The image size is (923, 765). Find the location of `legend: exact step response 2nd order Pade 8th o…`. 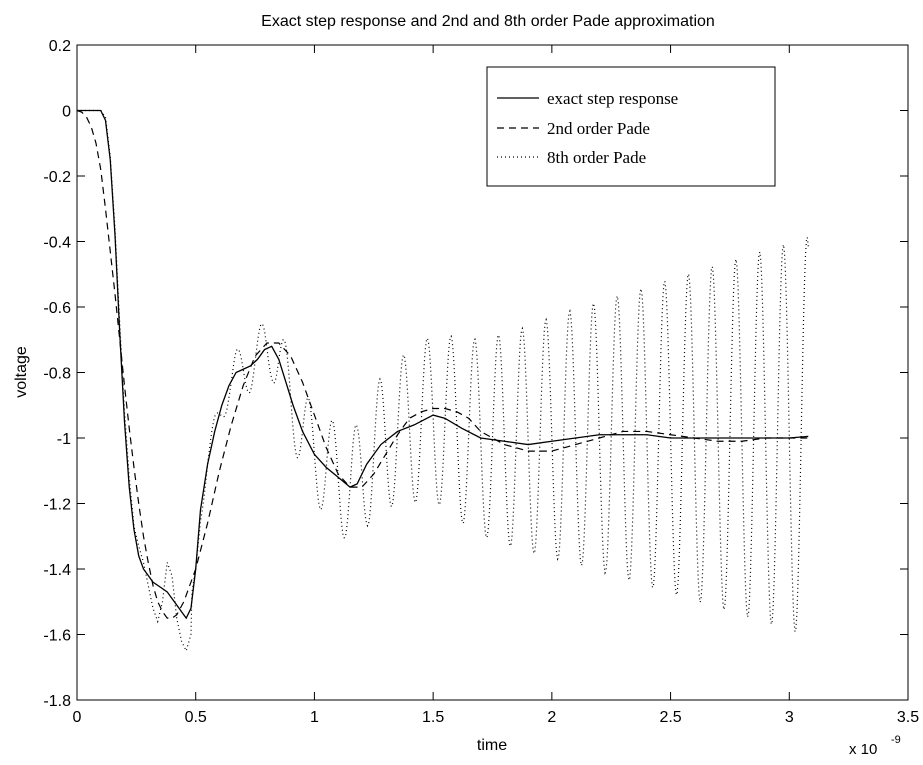

legend: exact step response 2nd order Pade 8th o… is located at coordinates (631, 126).